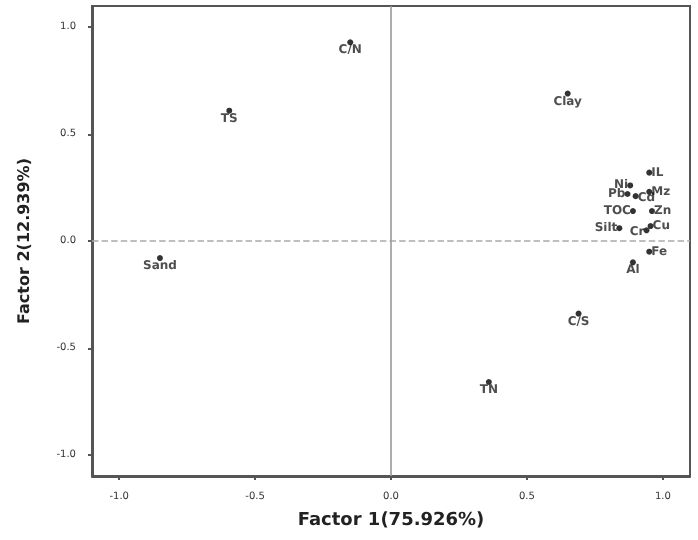 The width and height of the screenshot is (698, 540). Describe the element at coordinates (24, 241) in the screenshot. I see `y-axis-title: Factor 2(12.939%)` at that location.